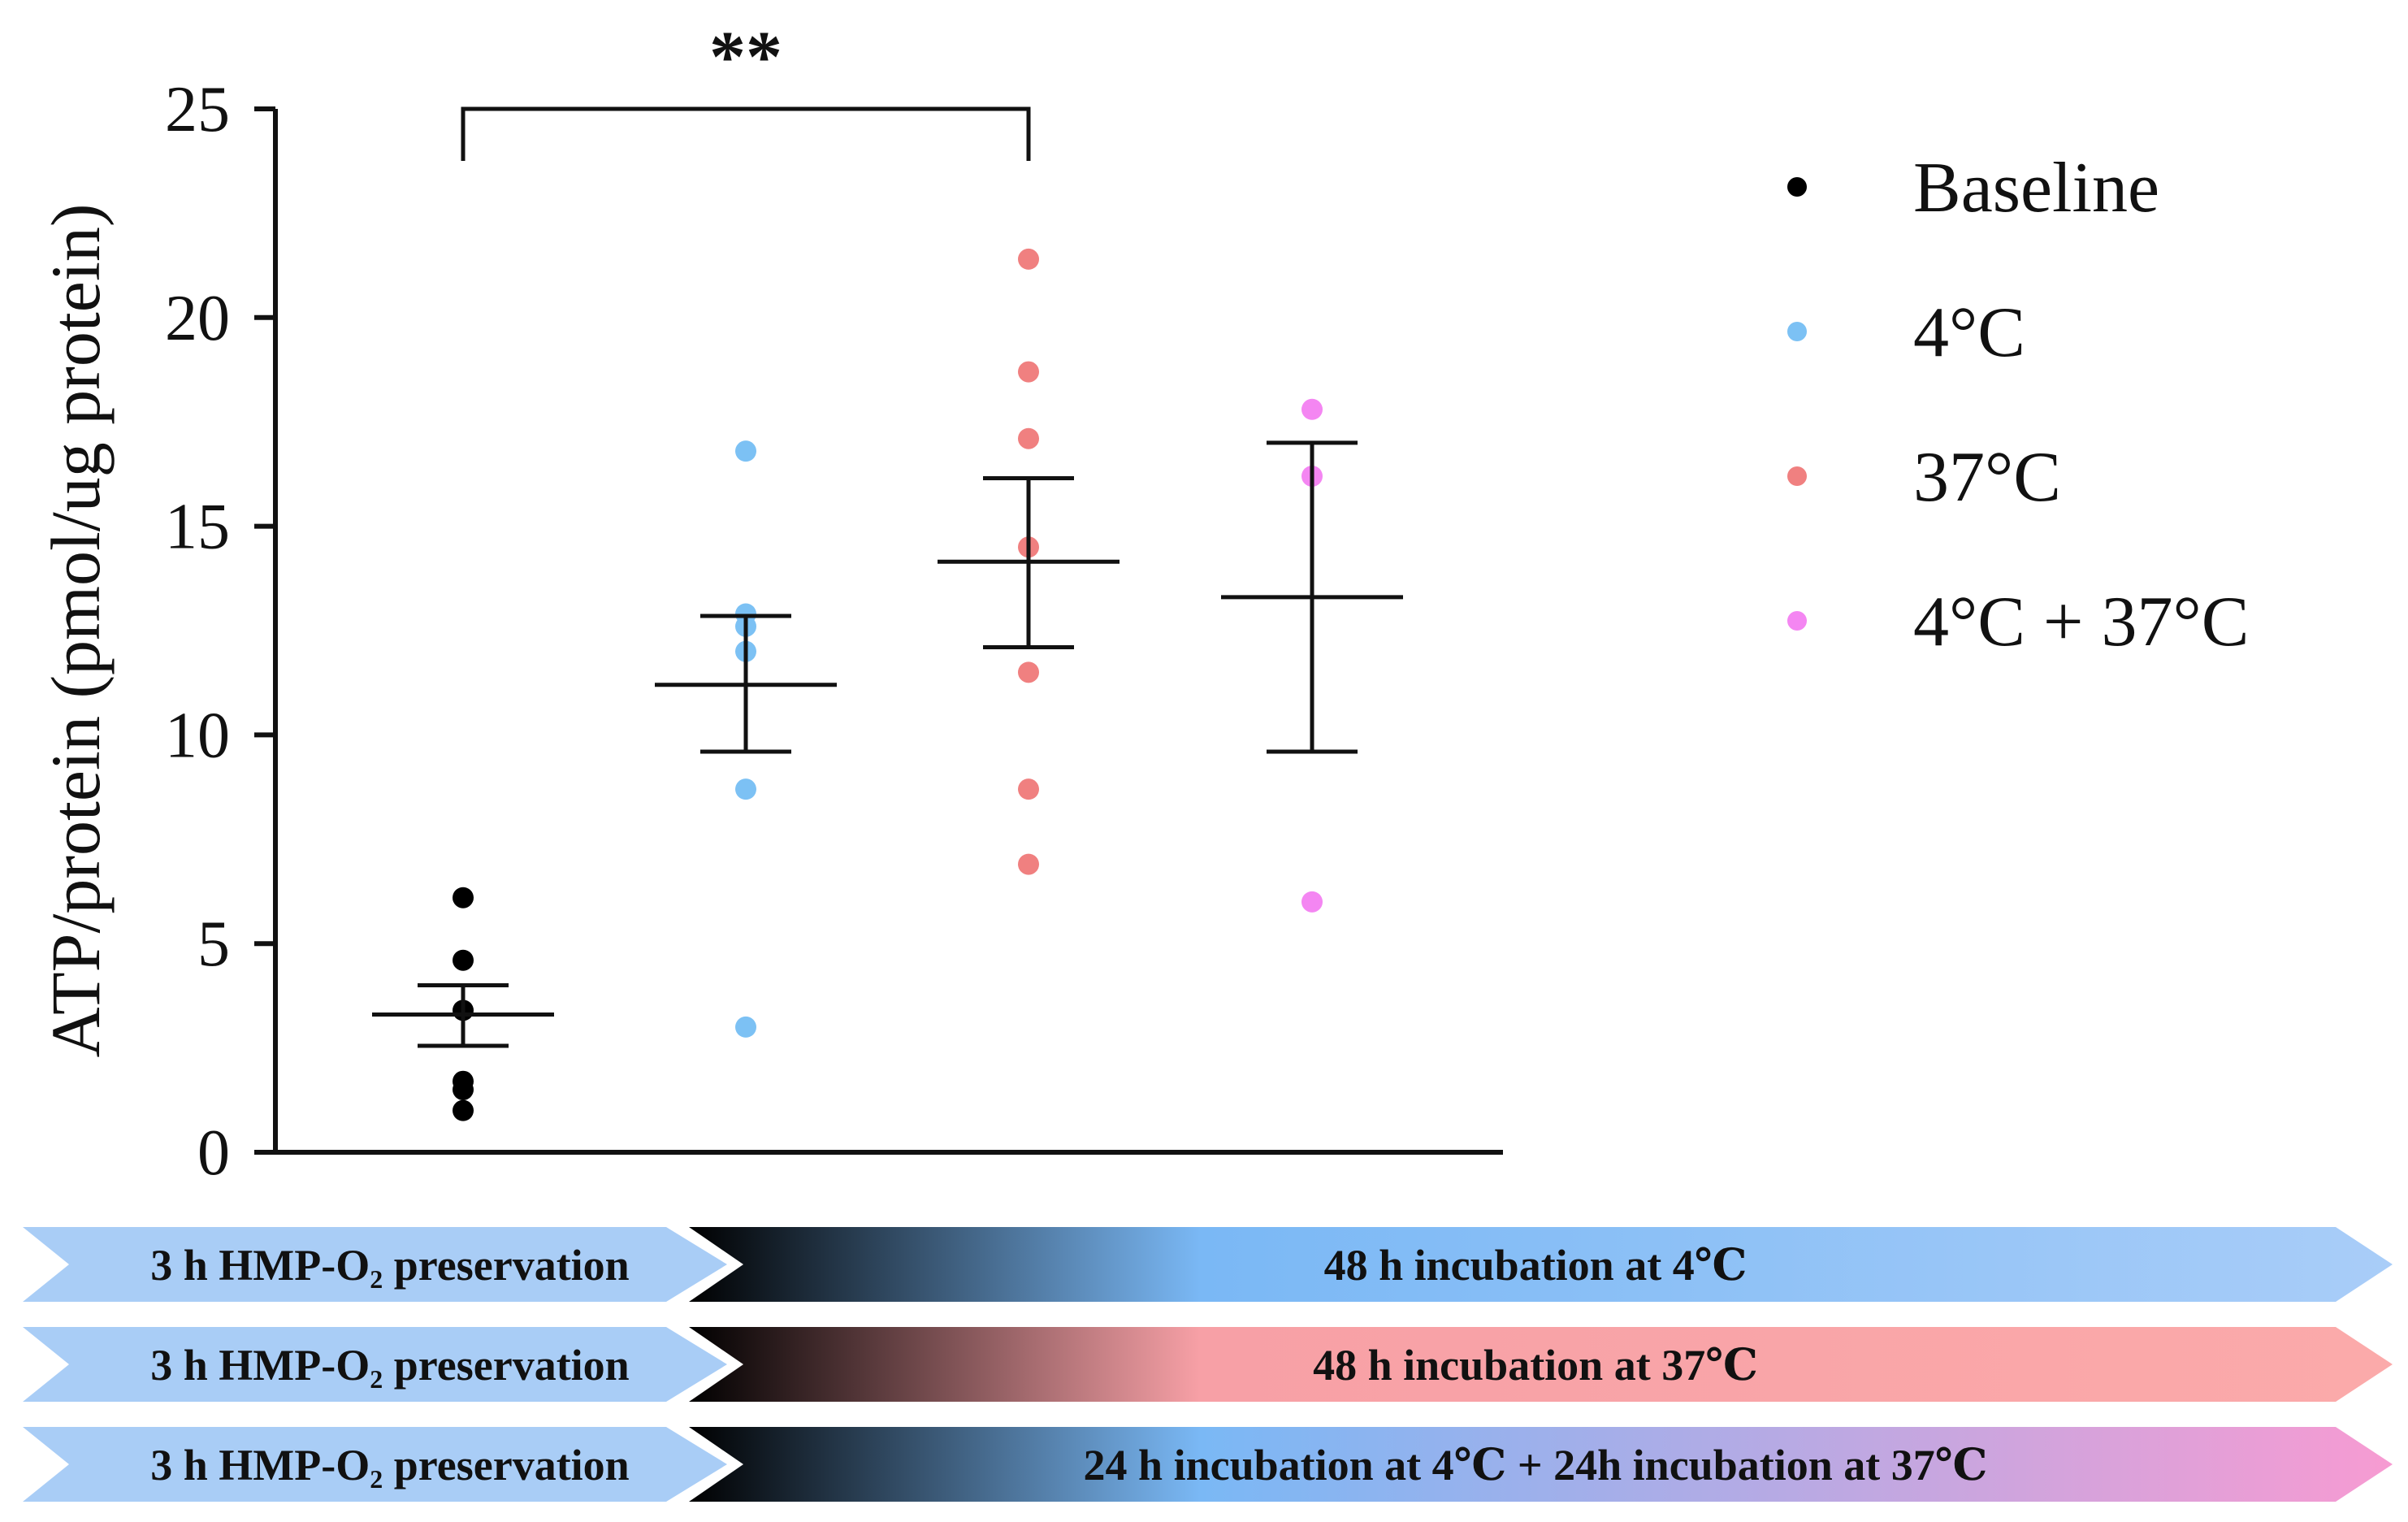  What do you see at coordinates (2081, 622) in the screenshot?
I see `legend-label: 4°C + 37°C` at bounding box center [2081, 622].